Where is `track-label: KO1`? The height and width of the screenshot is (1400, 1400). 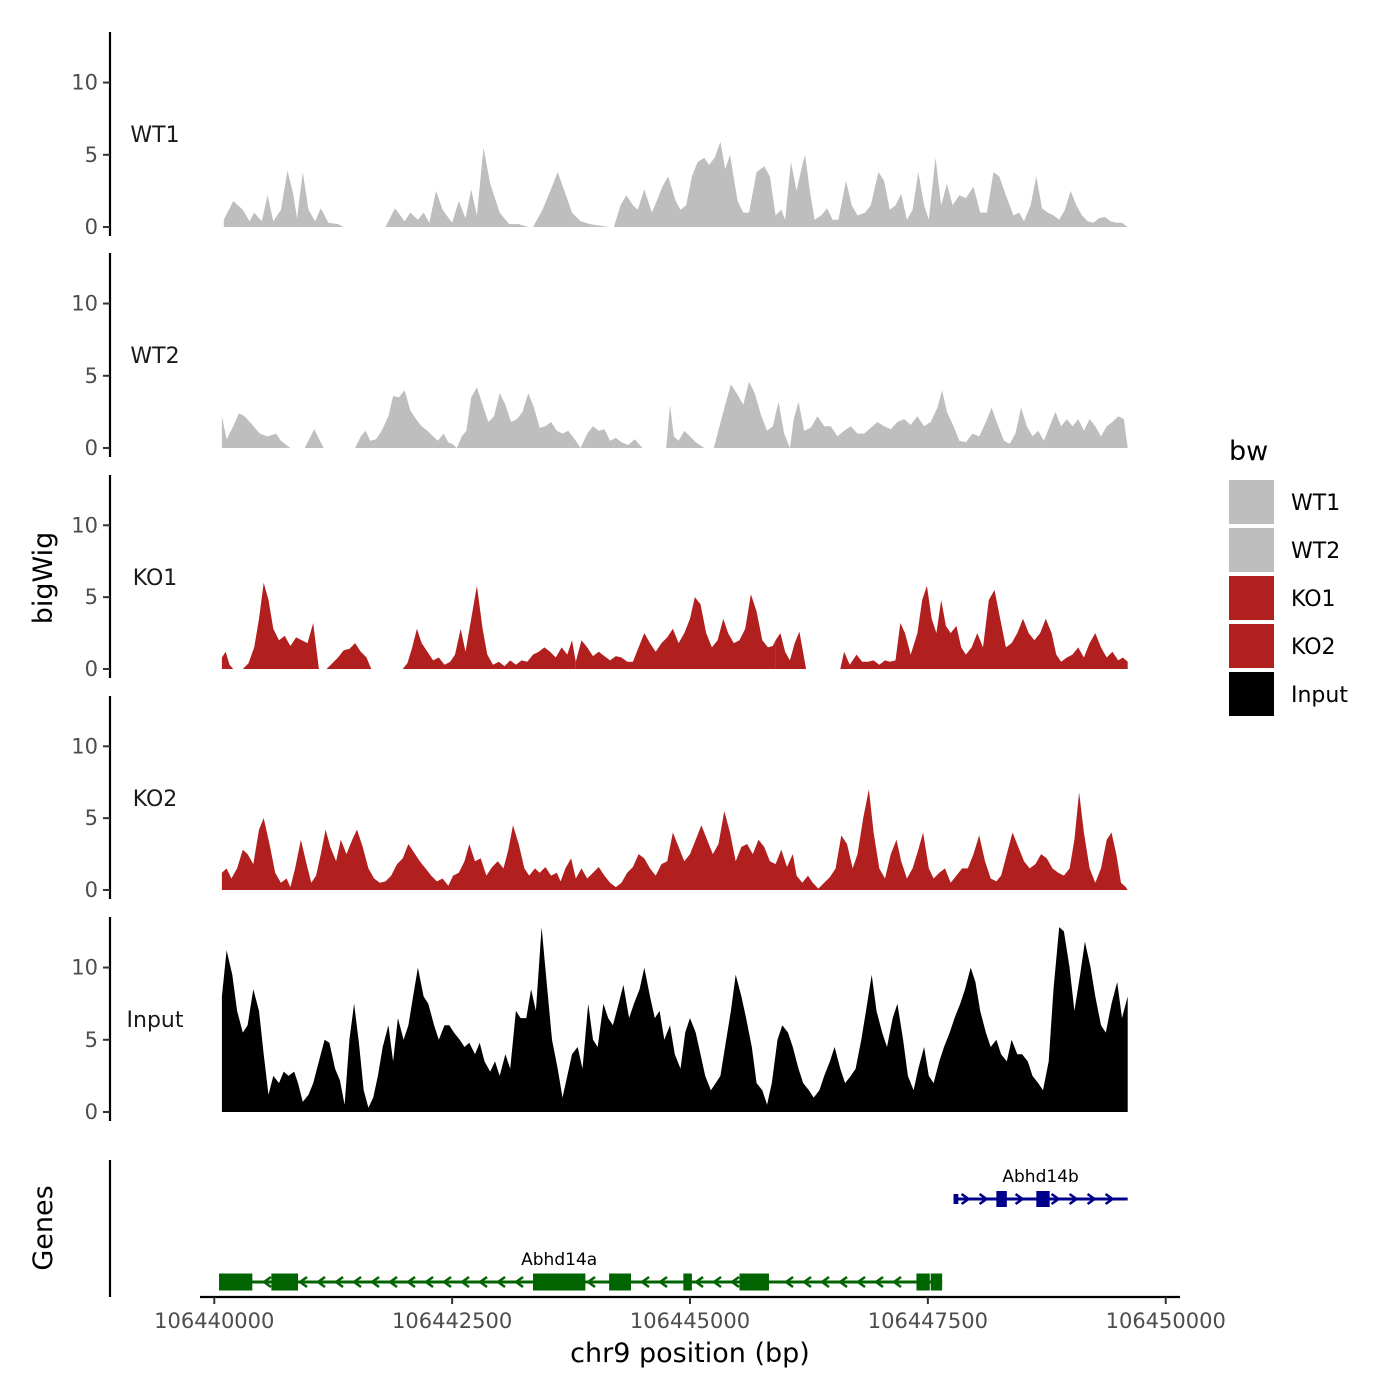
track-label: KO1 is located at coordinates (155, 578).